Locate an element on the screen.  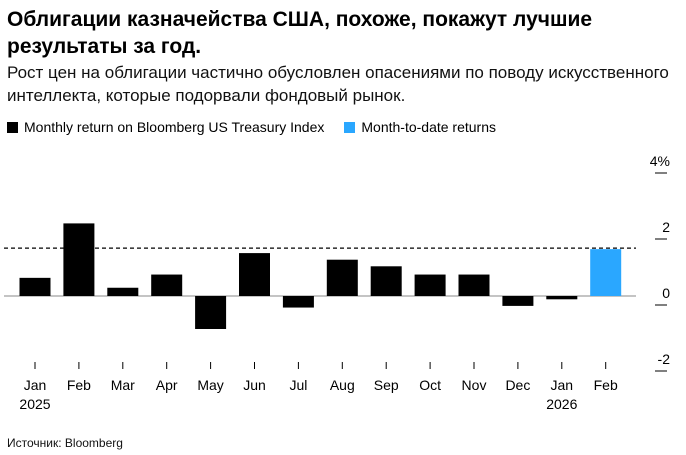
y-tick-label-0: 4% is located at coordinates (660, 161).